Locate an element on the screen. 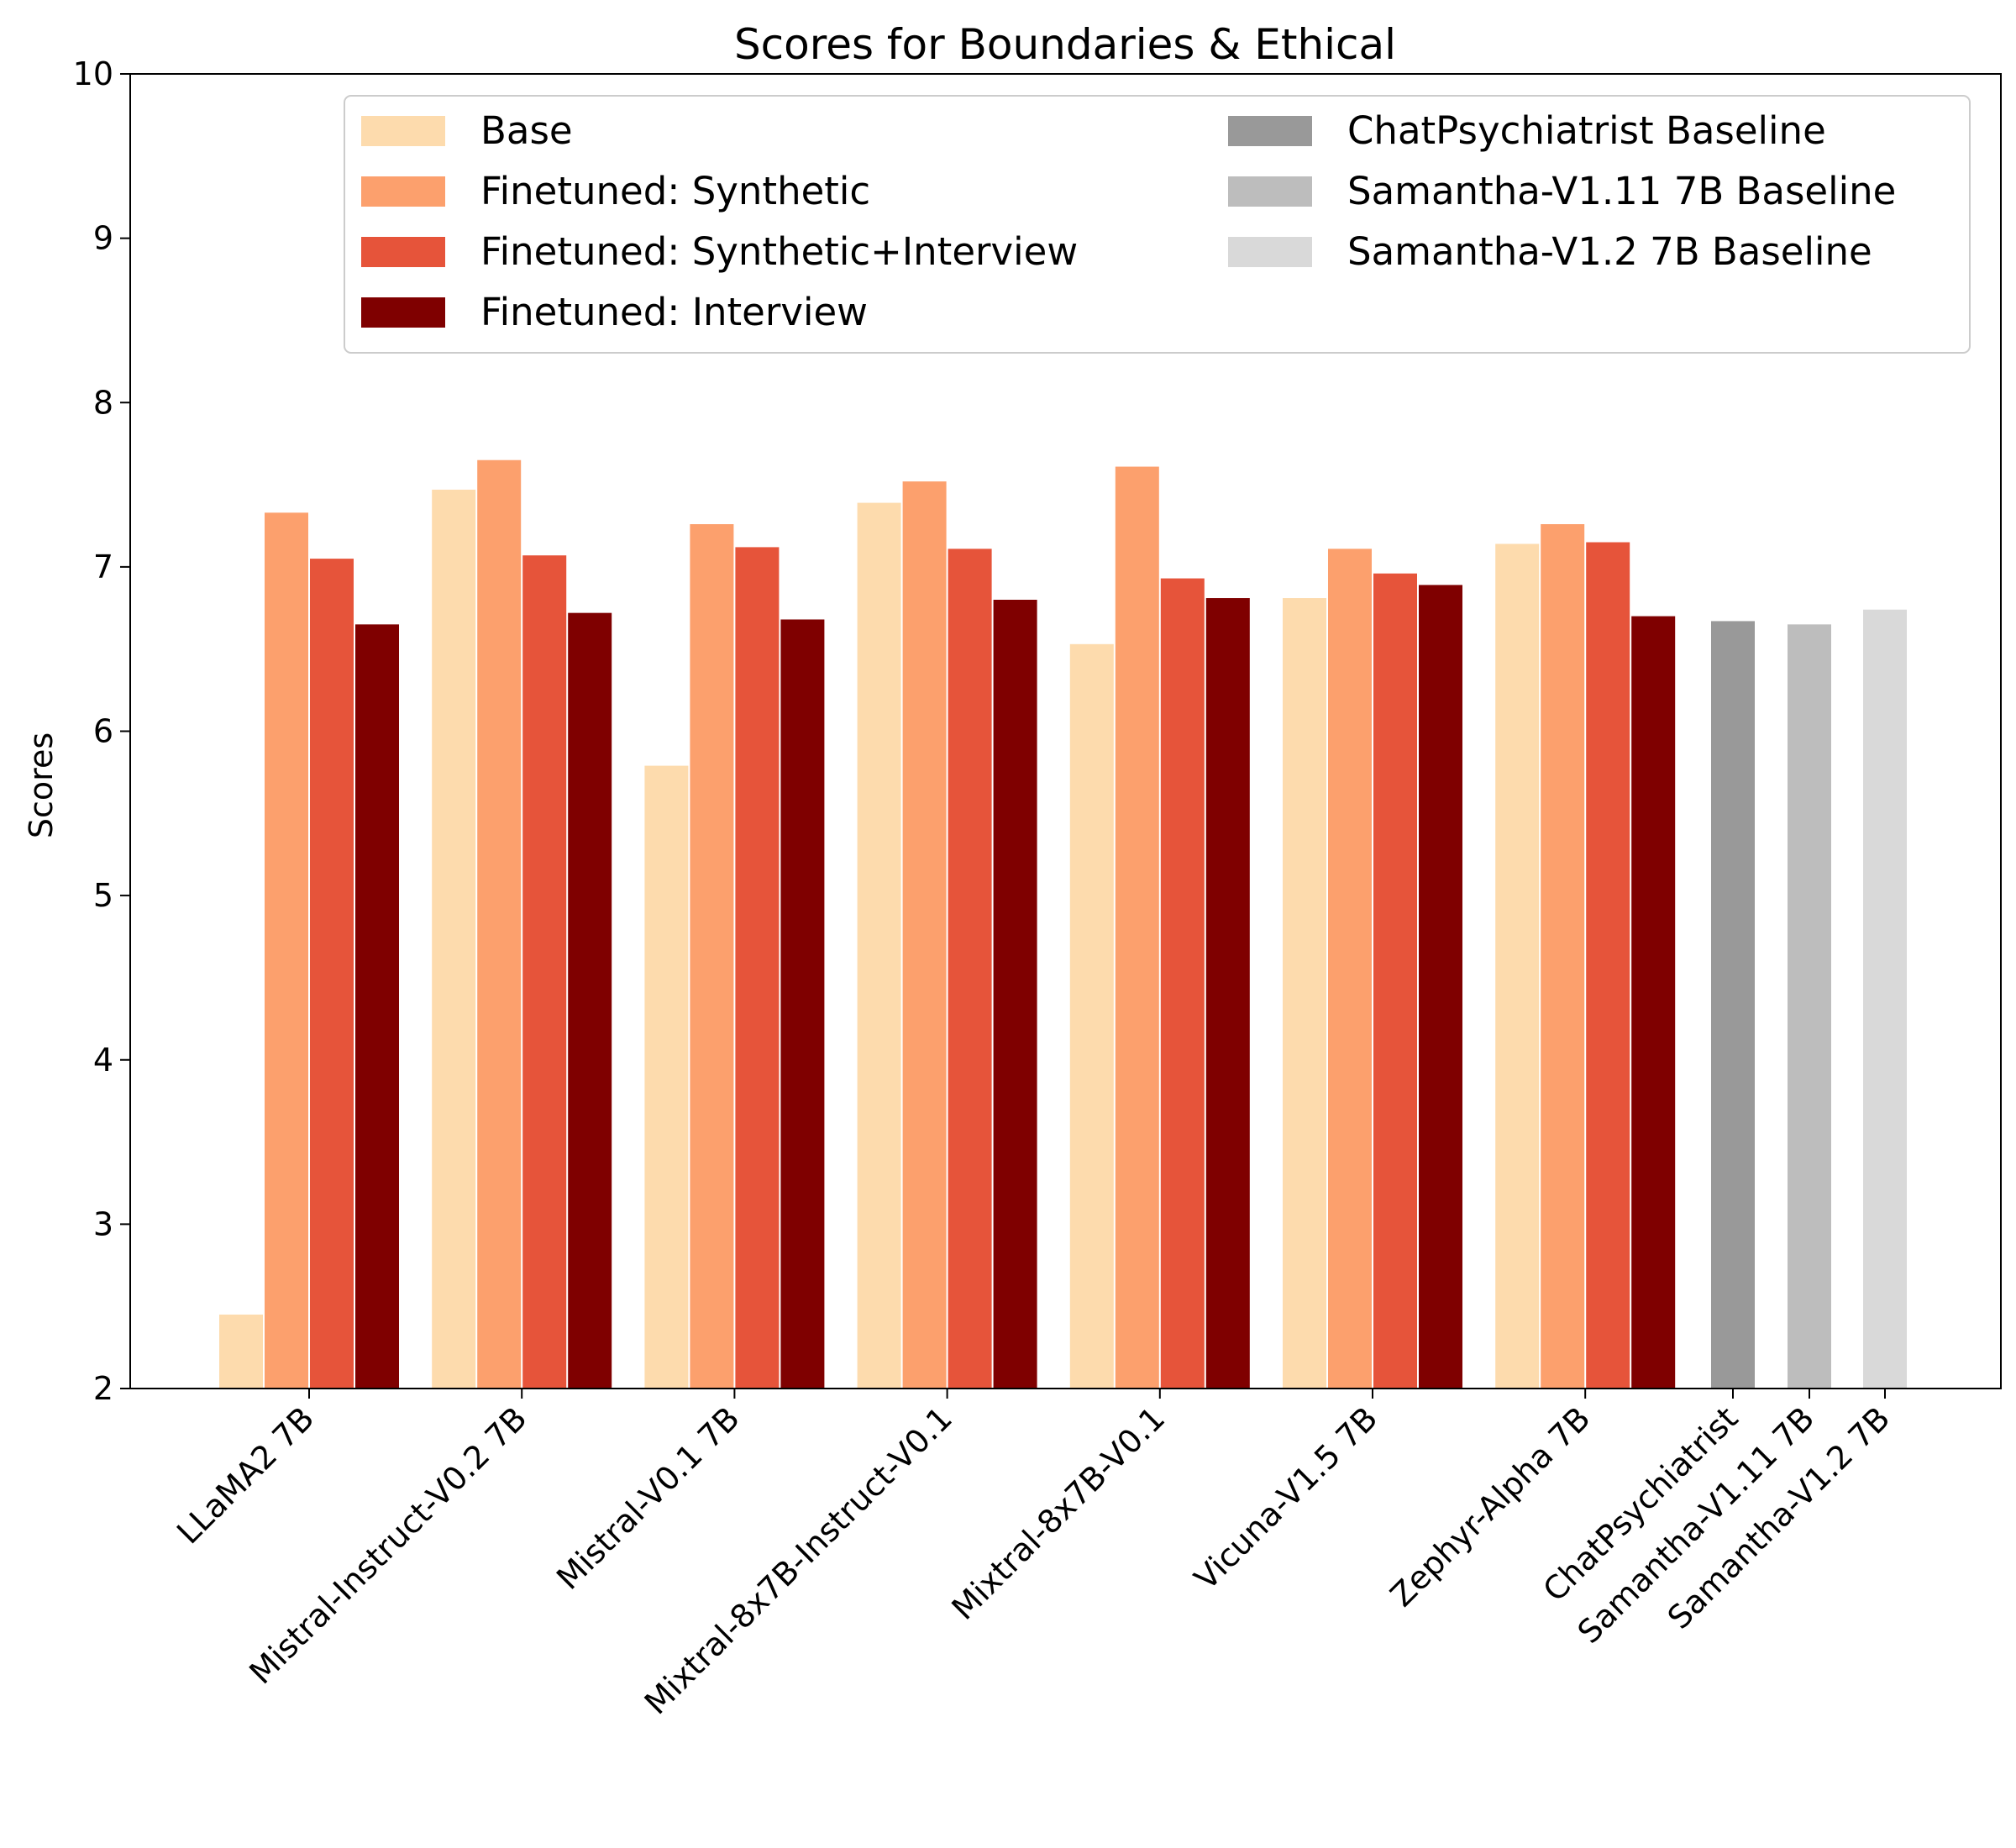  bar-mixtral-8x7b-instruct-v0-1-finetuned-interview is located at coordinates (1015, 994).